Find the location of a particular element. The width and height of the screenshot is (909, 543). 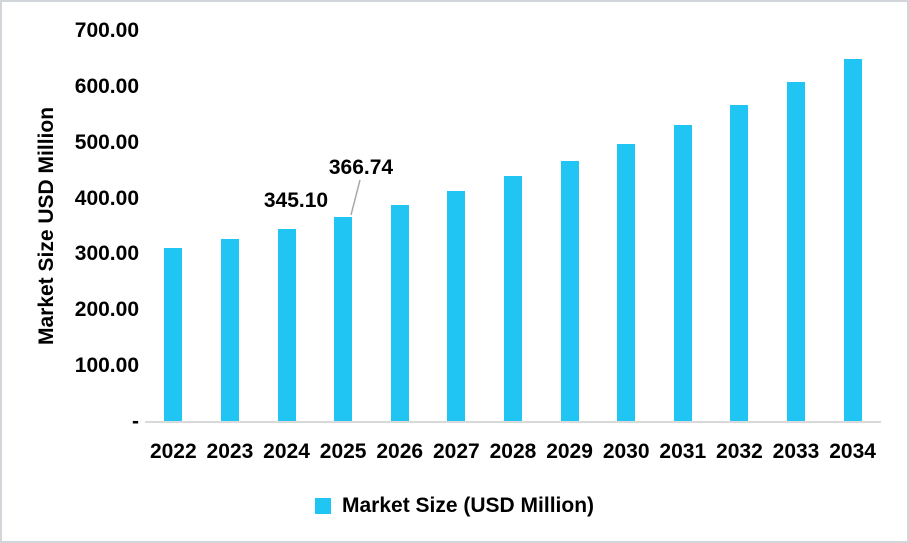

y-tick-label-300: 300.00 is located at coordinates (106, 254).